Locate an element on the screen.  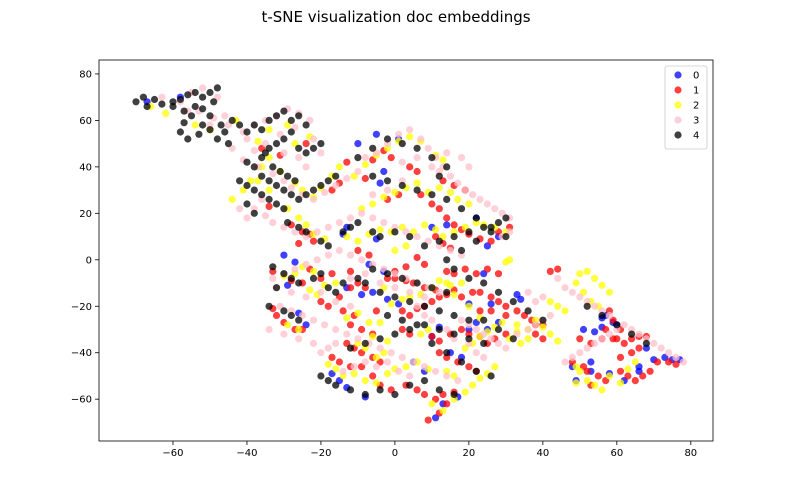
y-tick-label: 80 is located at coordinates (85, 74).